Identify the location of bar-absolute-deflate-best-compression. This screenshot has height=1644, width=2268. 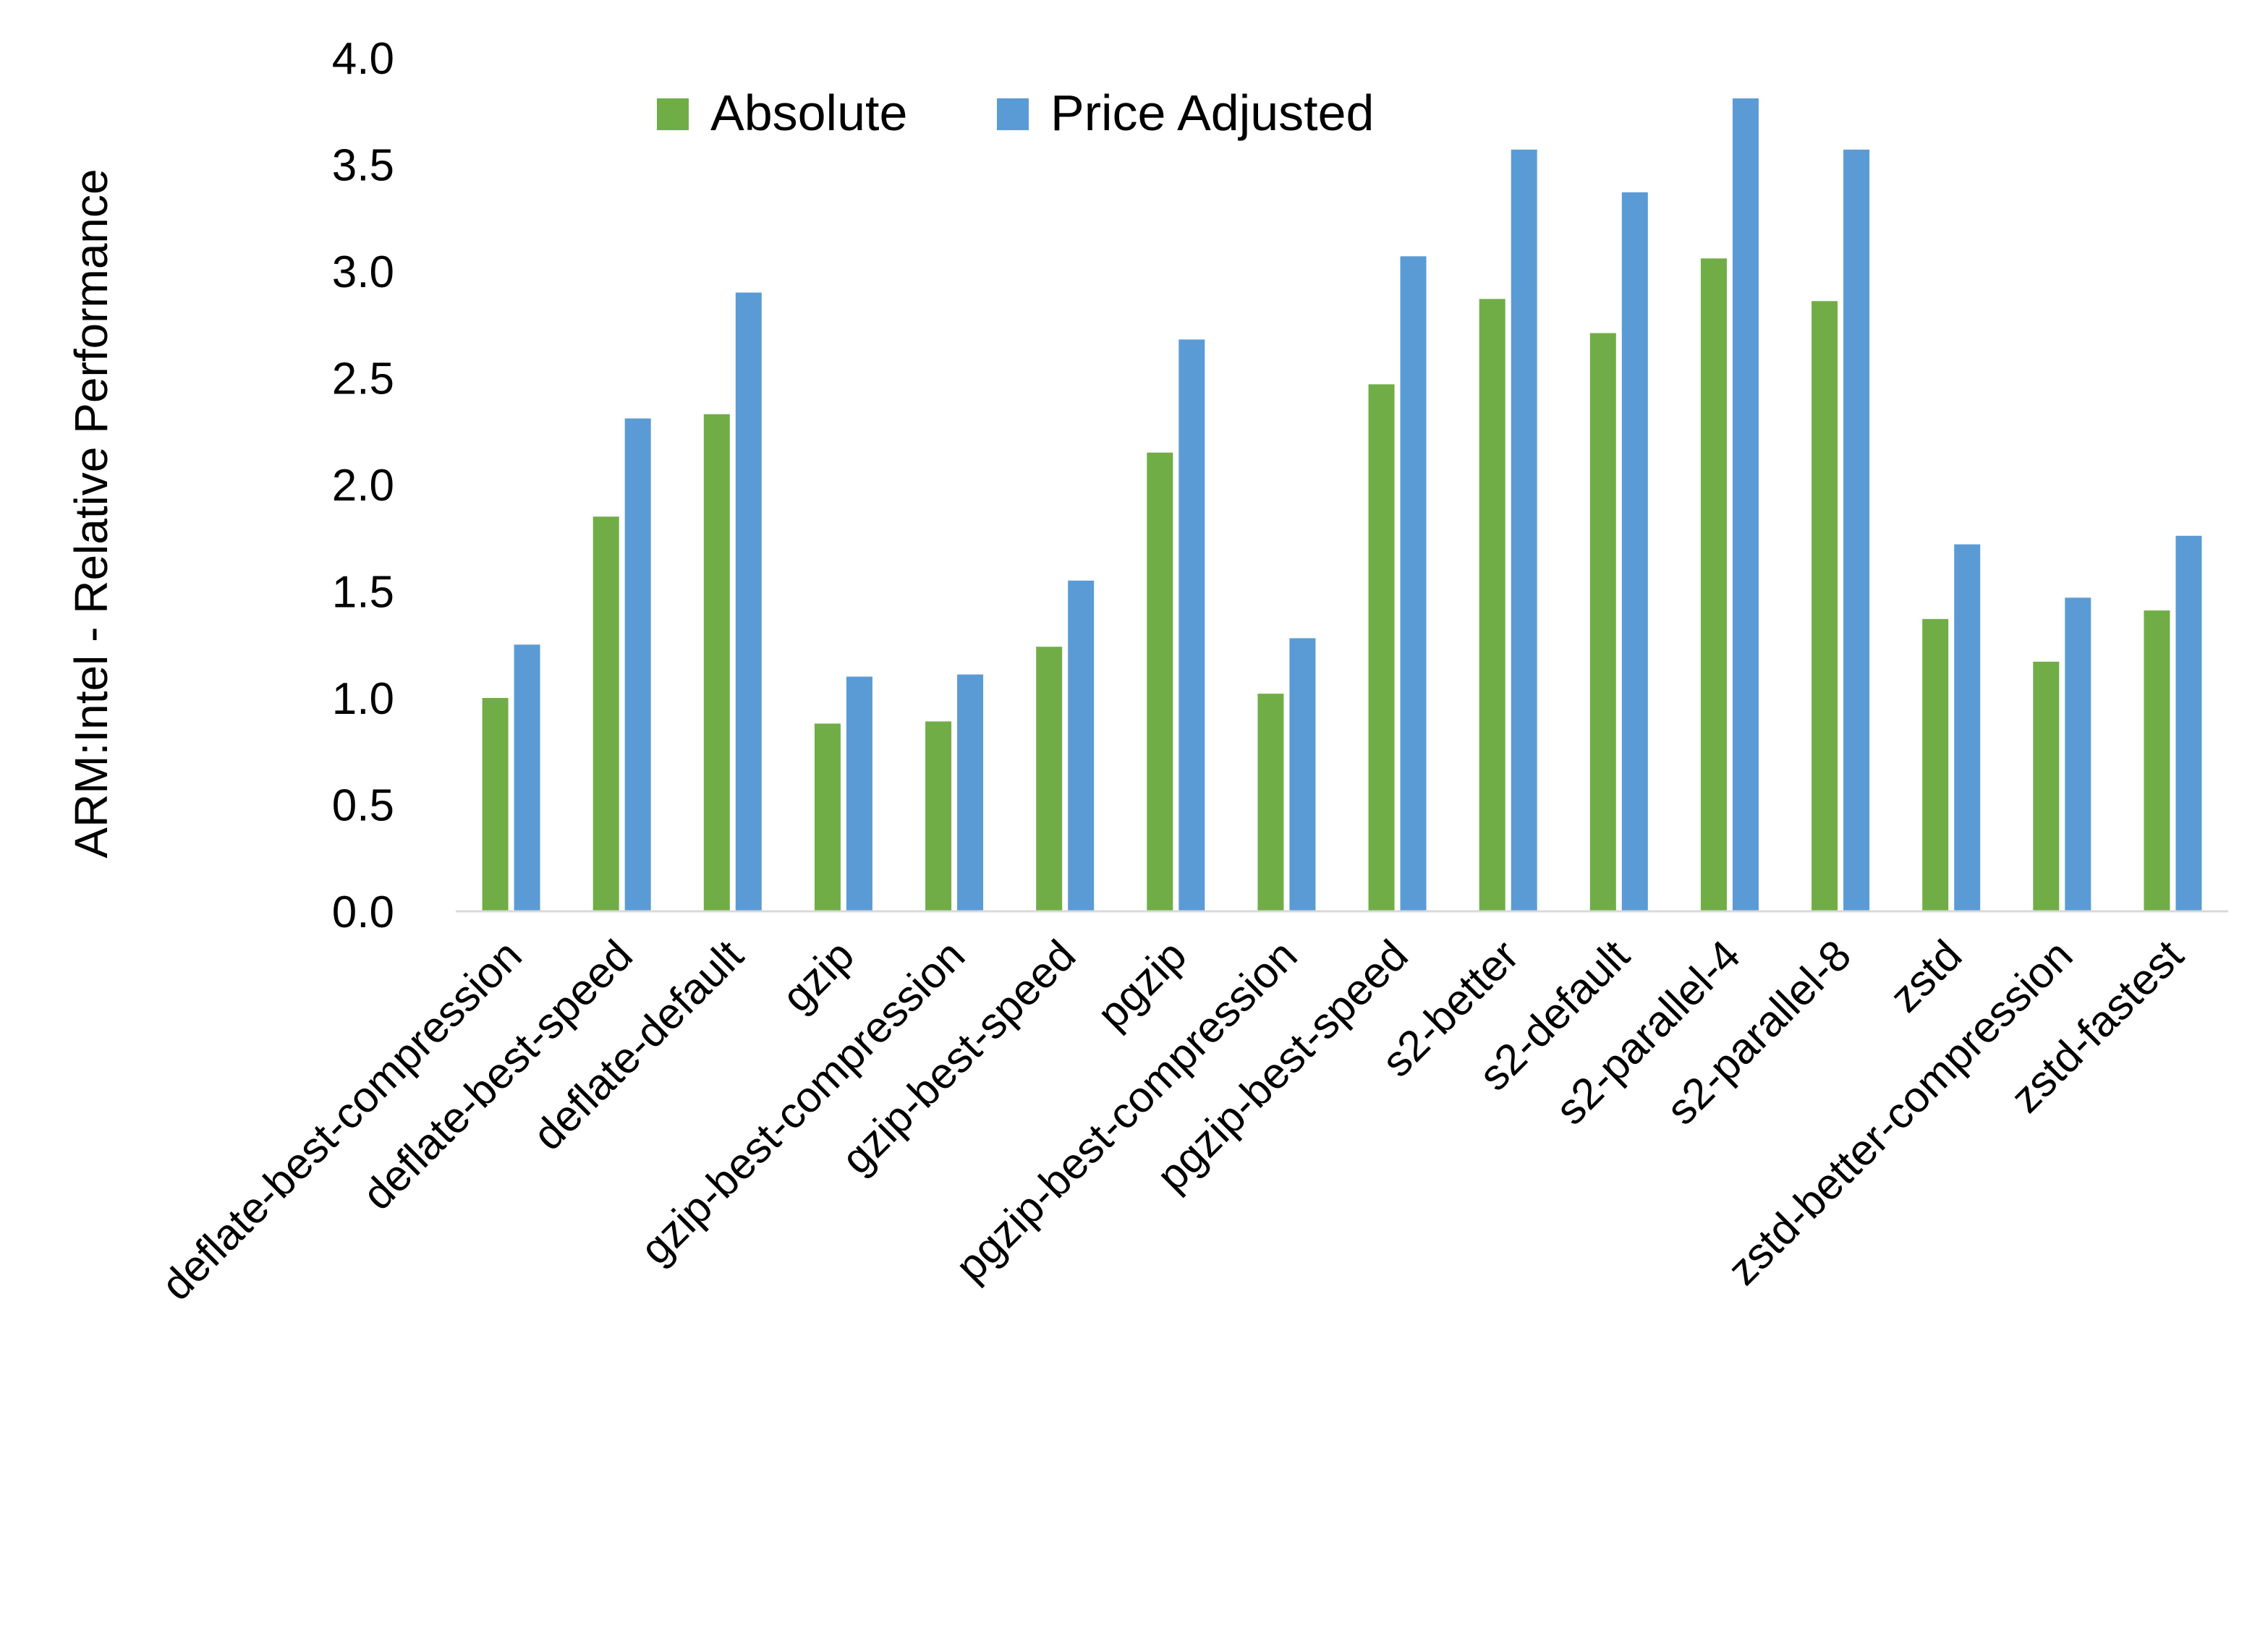
(496, 804).